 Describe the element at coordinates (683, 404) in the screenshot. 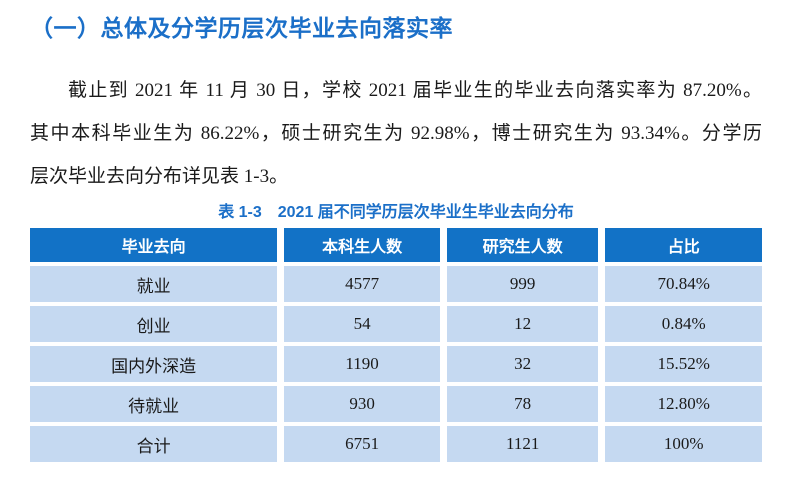

I see `table-cell-row4-share: 12.80%` at that location.